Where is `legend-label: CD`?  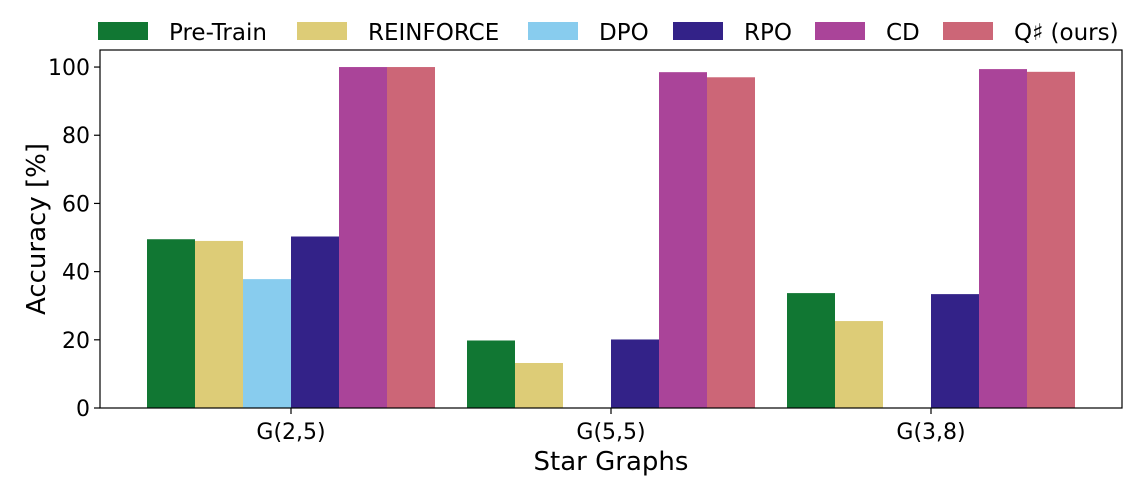 legend-label: CD is located at coordinates (903, 33).